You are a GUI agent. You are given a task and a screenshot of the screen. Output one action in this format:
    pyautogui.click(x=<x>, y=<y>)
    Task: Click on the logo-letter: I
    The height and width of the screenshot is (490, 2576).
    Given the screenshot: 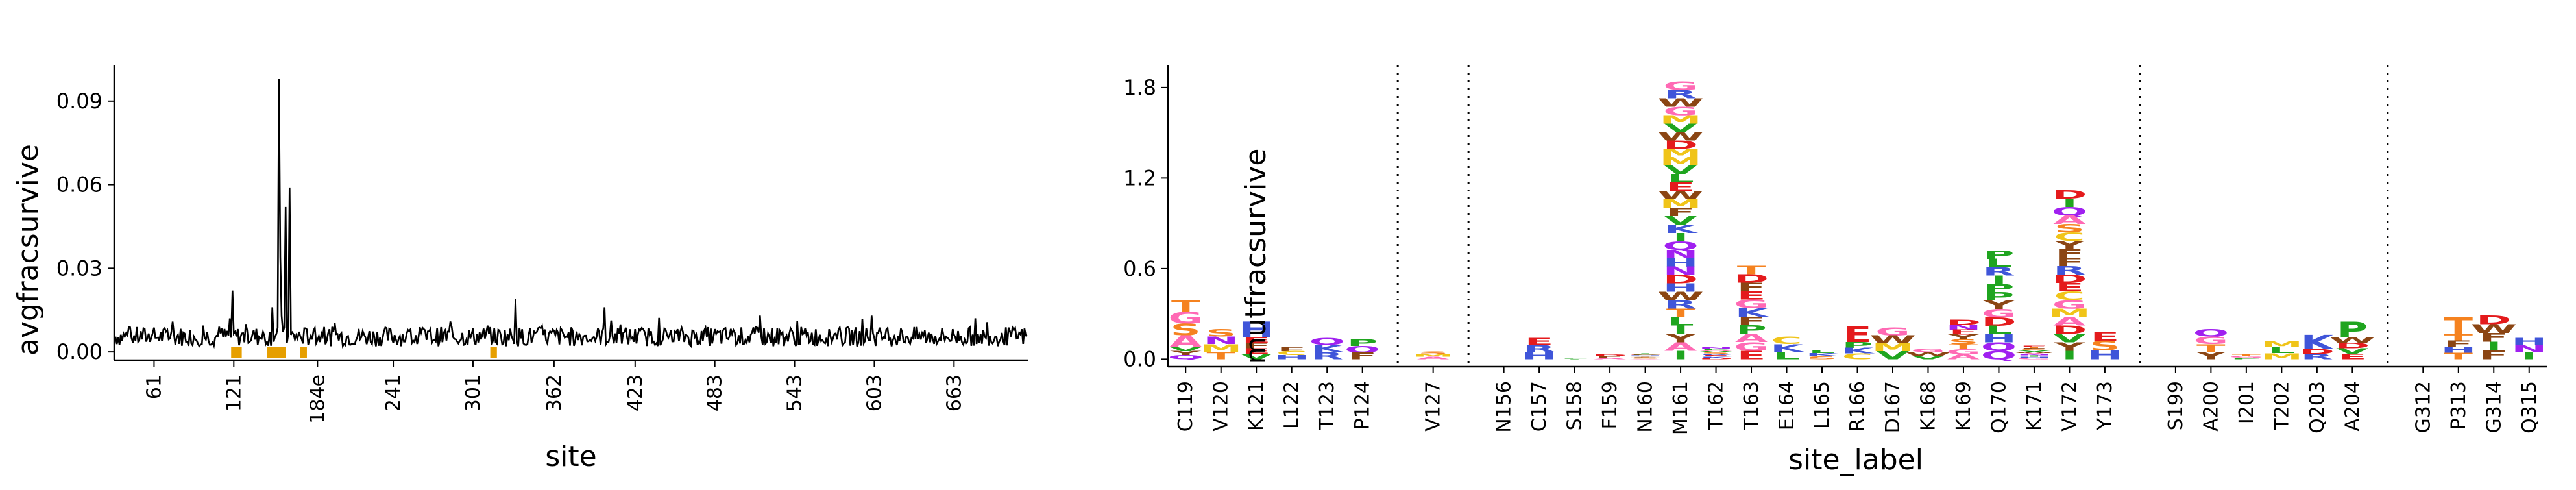 What is the action you would take?
    pyautogui.click(x=1574, y=358)
    